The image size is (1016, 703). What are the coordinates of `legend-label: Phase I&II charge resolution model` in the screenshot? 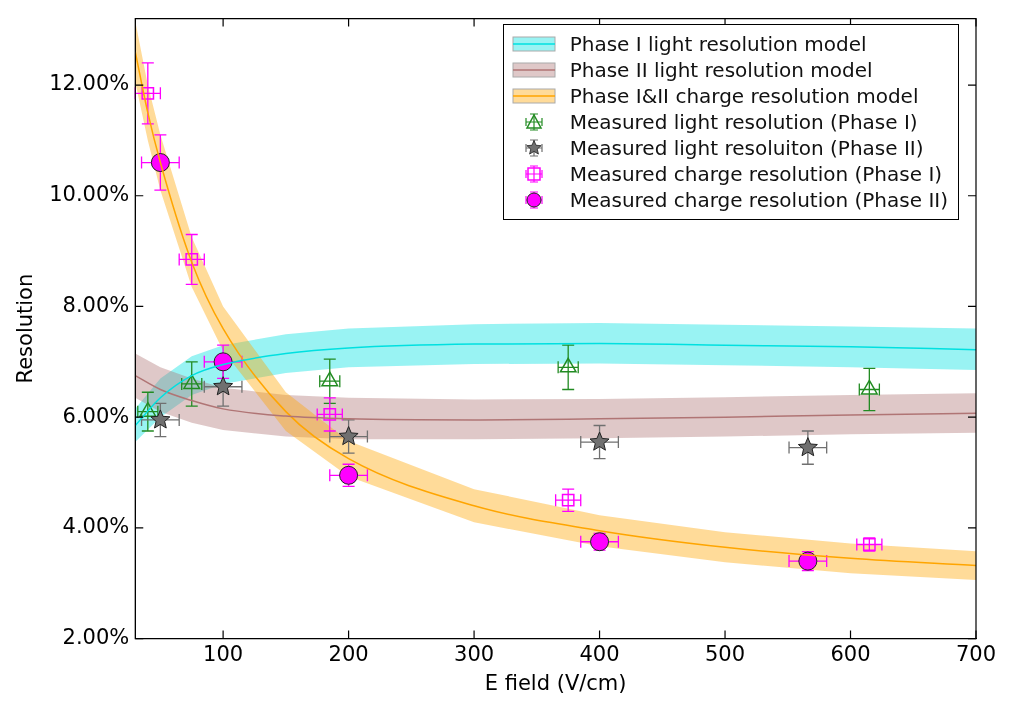 It's located at (744, 96).